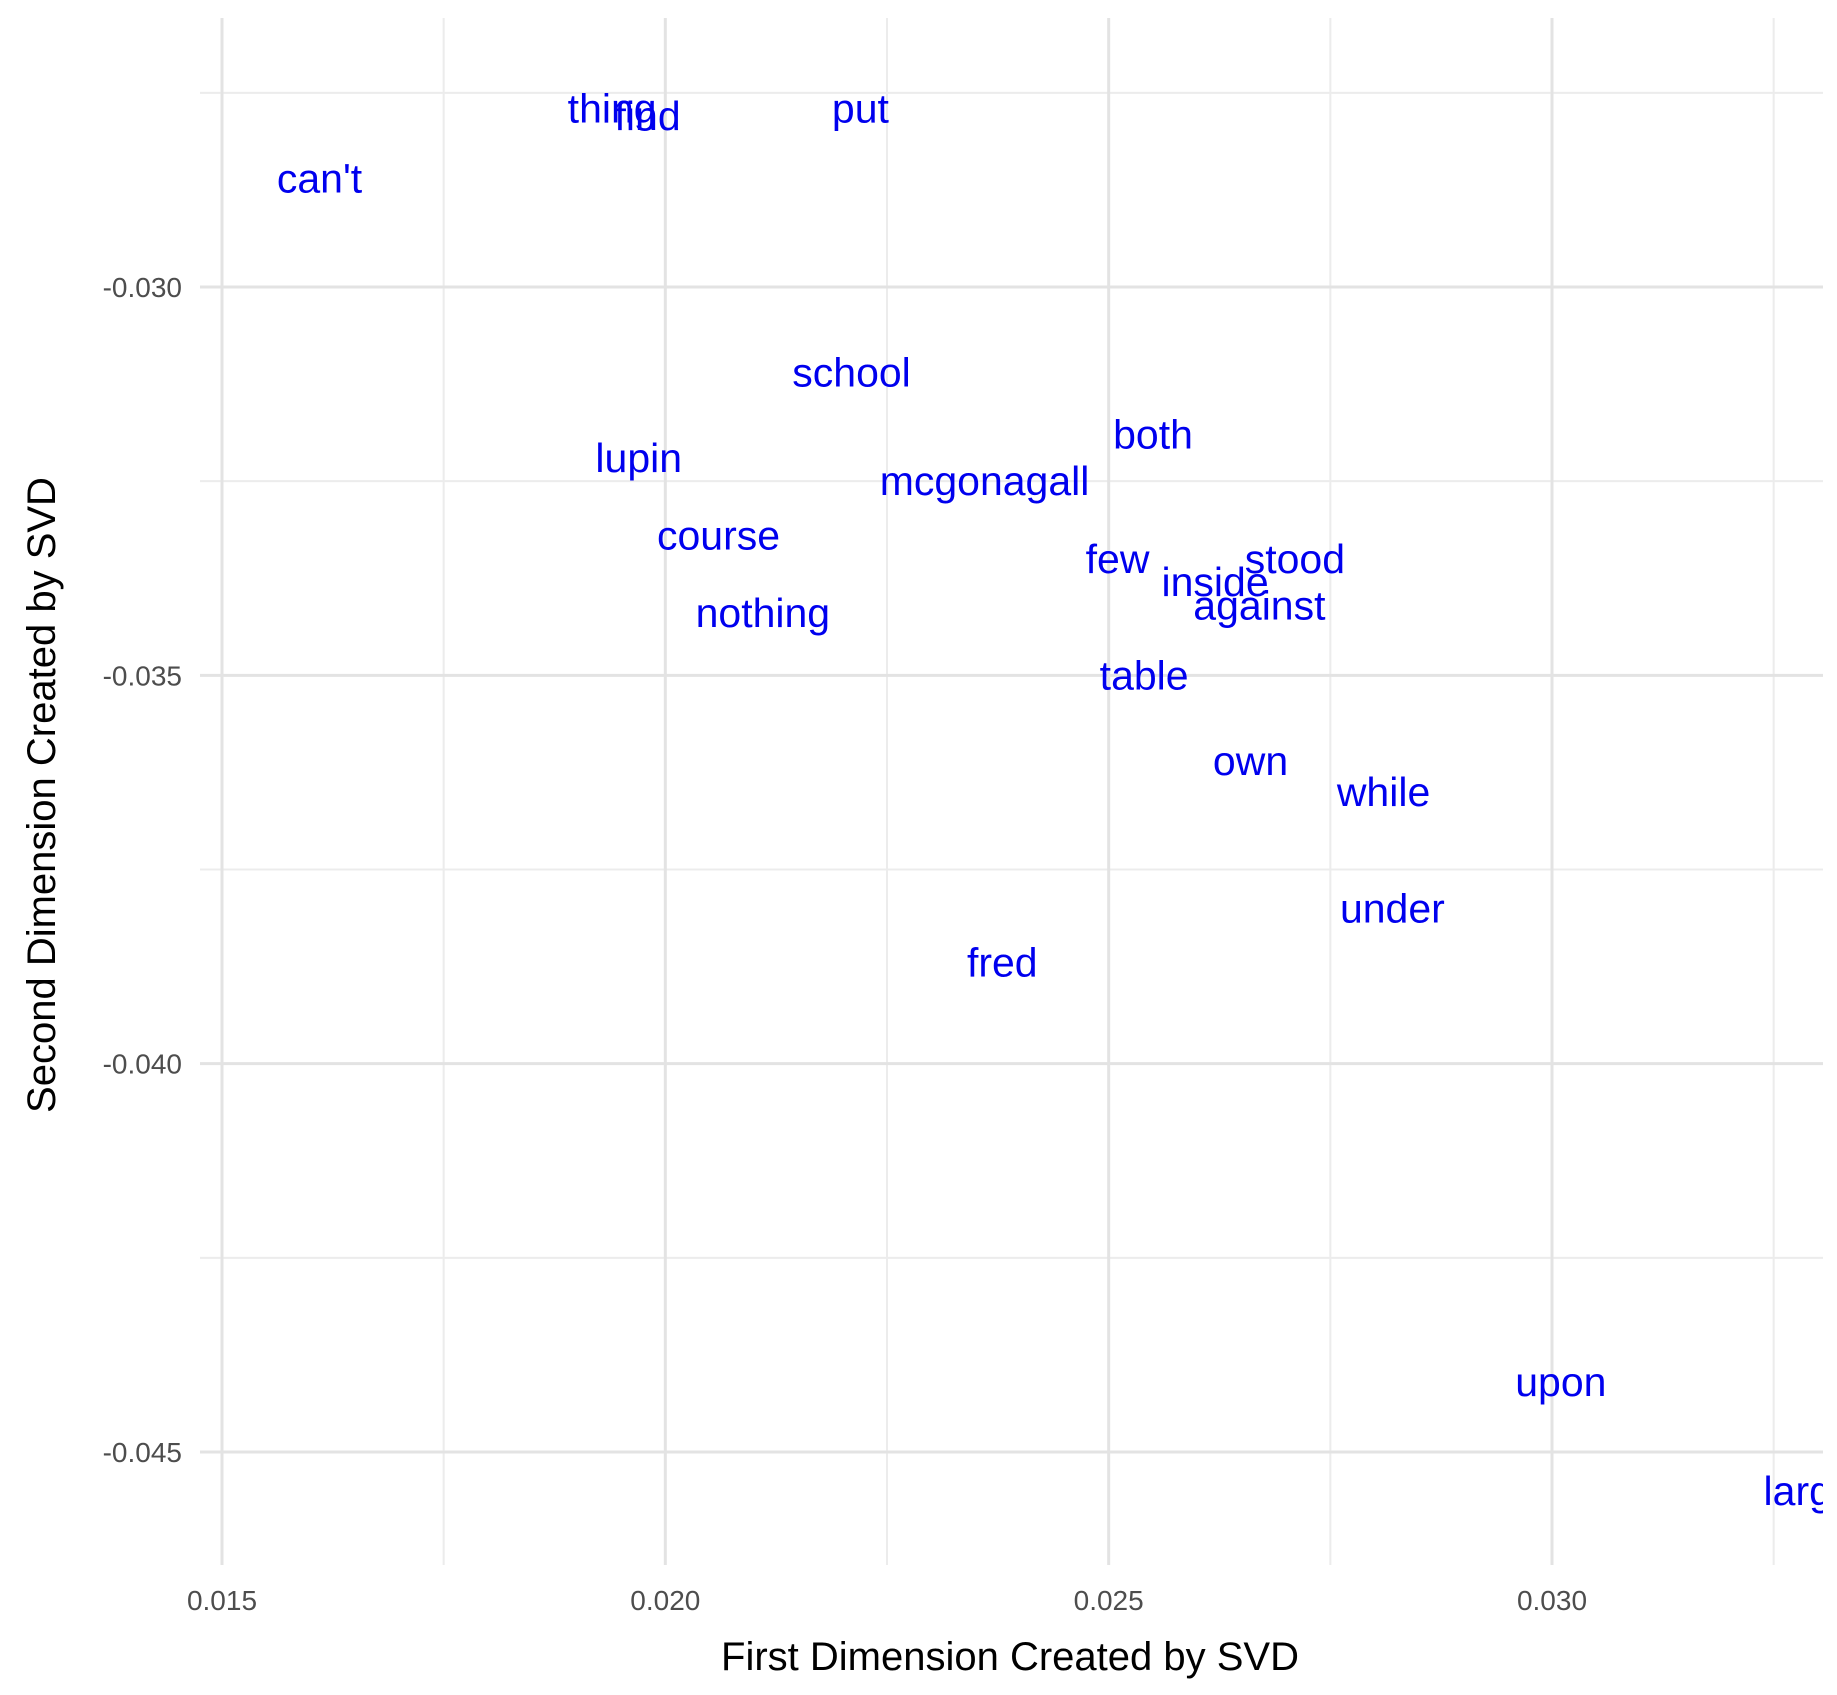  What do you see at coordinates (1144, 675) in the screenshot?
I see `word-label-table: table` at bounding box center [1144, 675].